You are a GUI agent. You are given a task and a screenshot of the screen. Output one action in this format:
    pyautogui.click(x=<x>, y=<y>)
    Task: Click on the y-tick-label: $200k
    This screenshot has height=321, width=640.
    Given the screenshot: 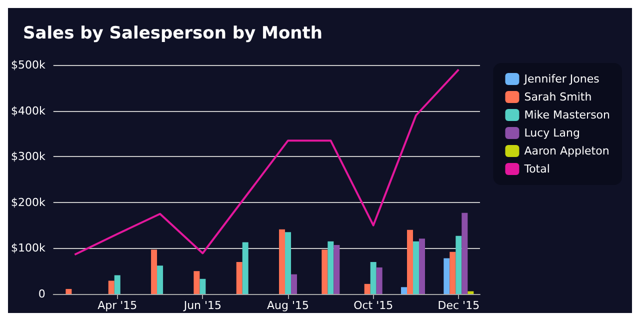 What is the action you would take?
    pyautogui.click(x=28, y=202)
    